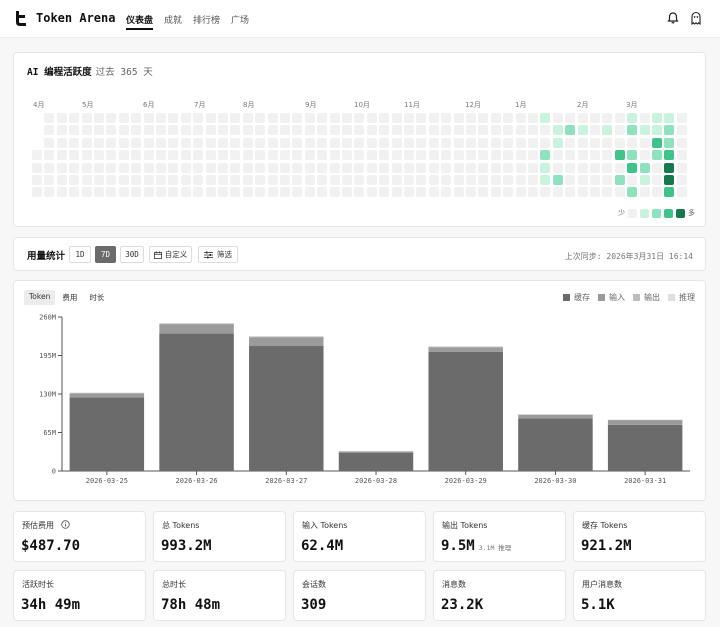 The height and width of the screenshot is (627, 720). I want to click on tab-cost: 费用, so click(70, 297).